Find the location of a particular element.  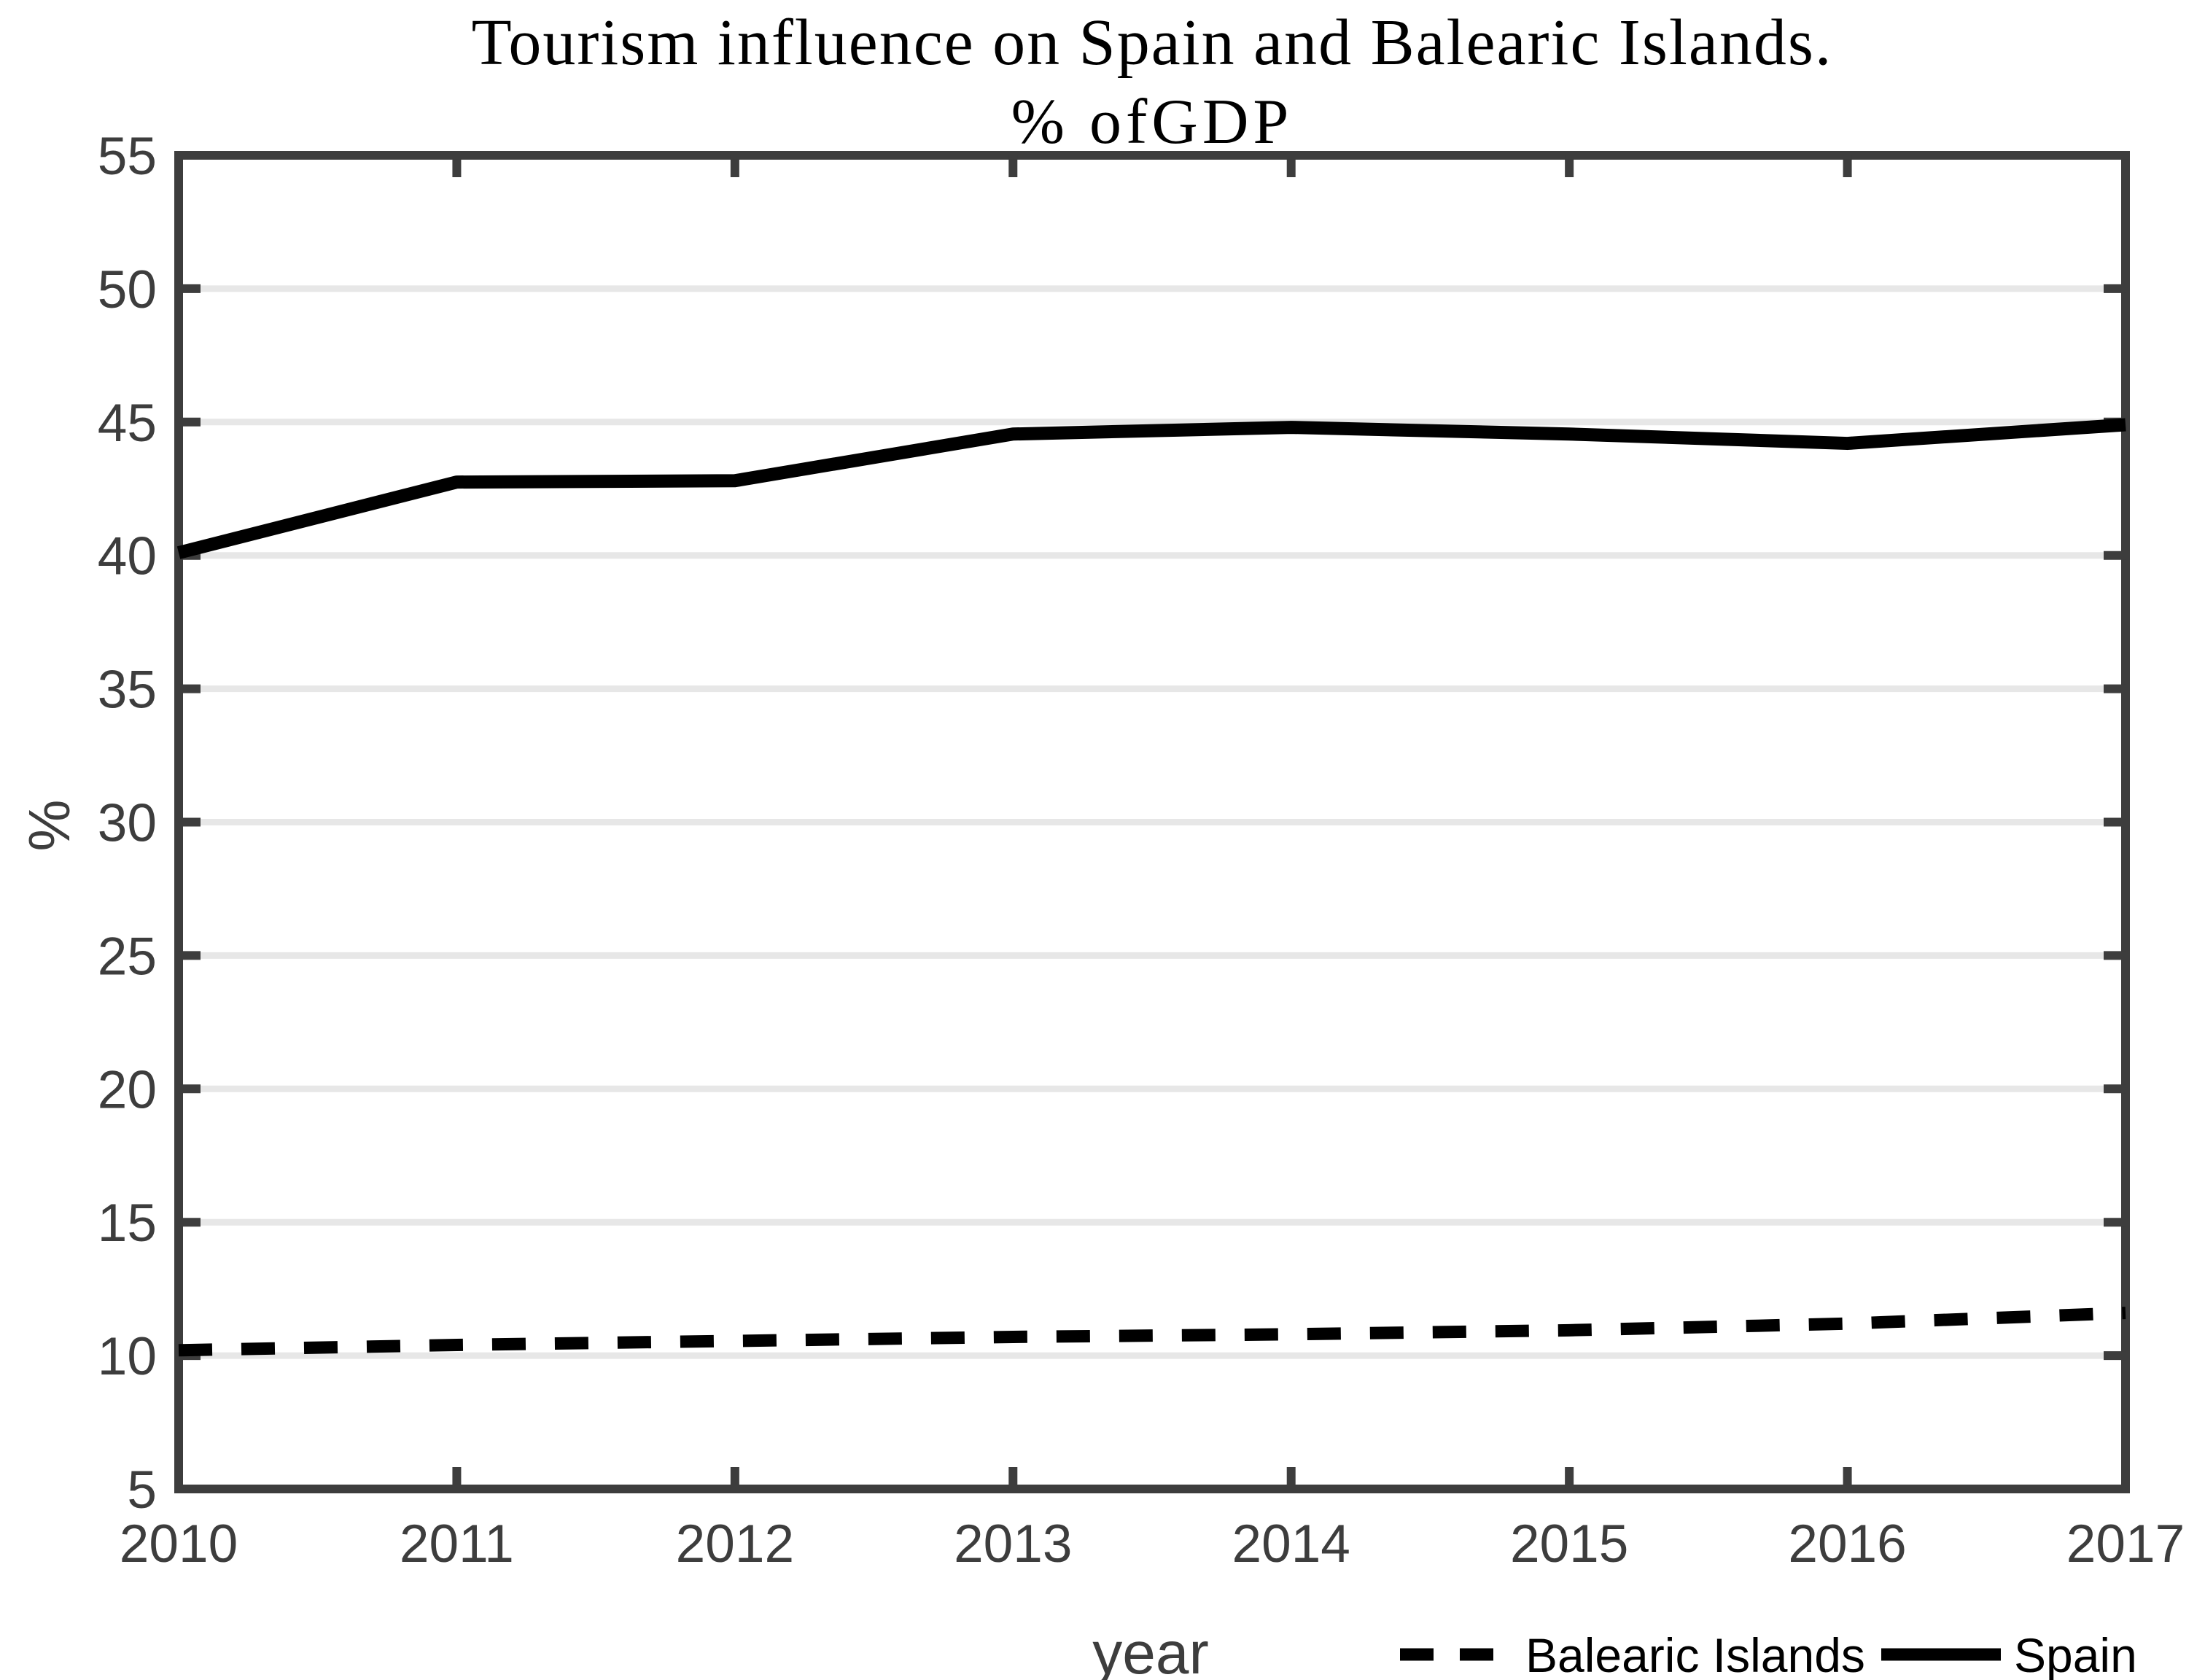

legend-label-balearic: Balearic Islands is located at coordinates (1695, 1654).